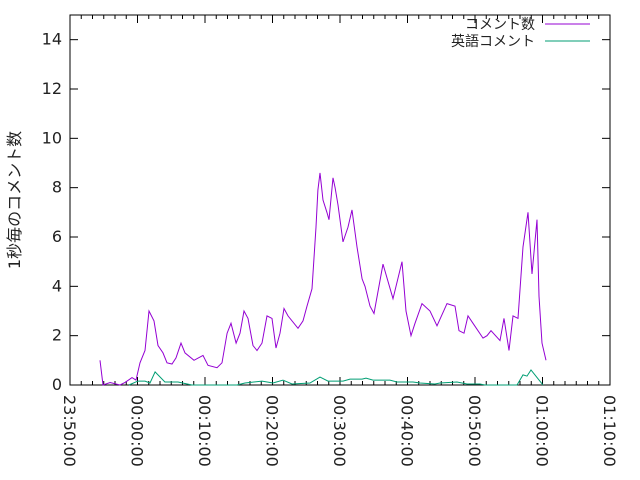 This screenshot has width=640, height=480. Describe the element at coordinates (52, 137) in the screenshot. I see `y-tick-label: 10` at that location.